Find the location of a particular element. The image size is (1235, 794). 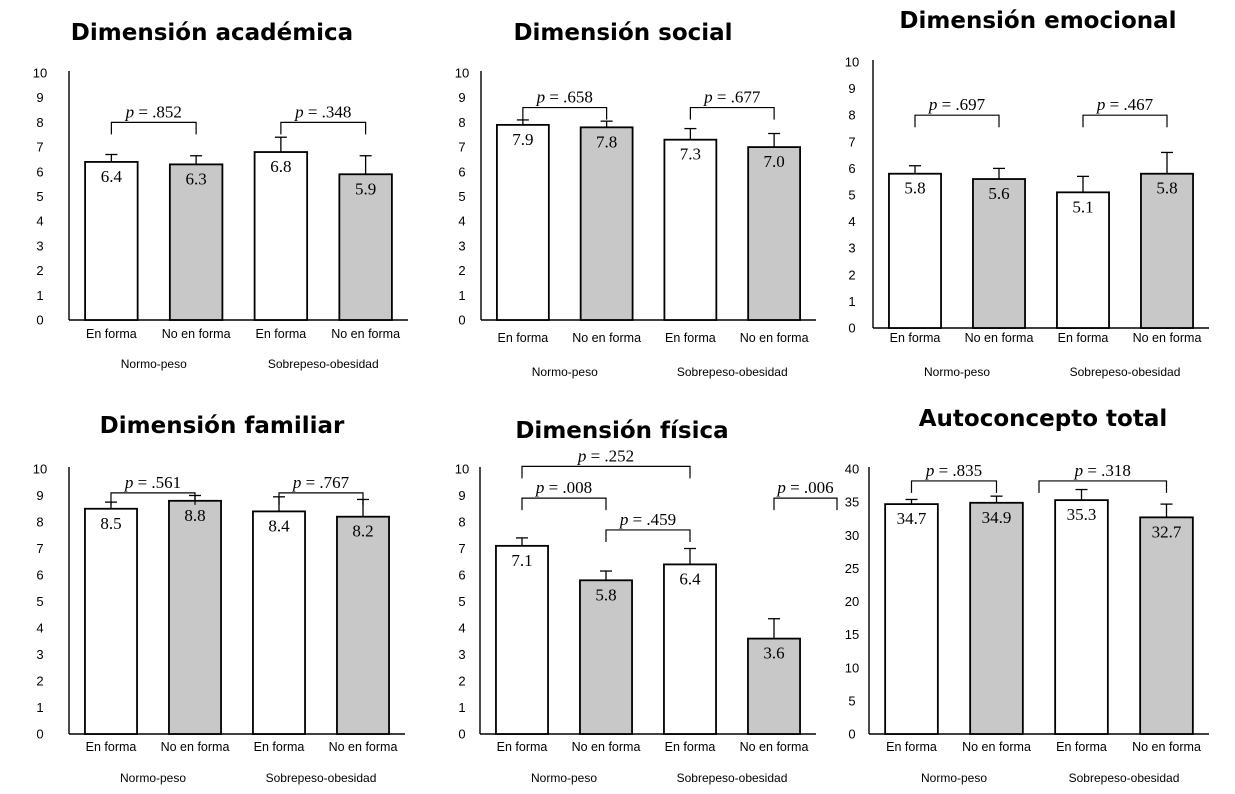

data-label: 8.4 is located at coordinates (279, 525).